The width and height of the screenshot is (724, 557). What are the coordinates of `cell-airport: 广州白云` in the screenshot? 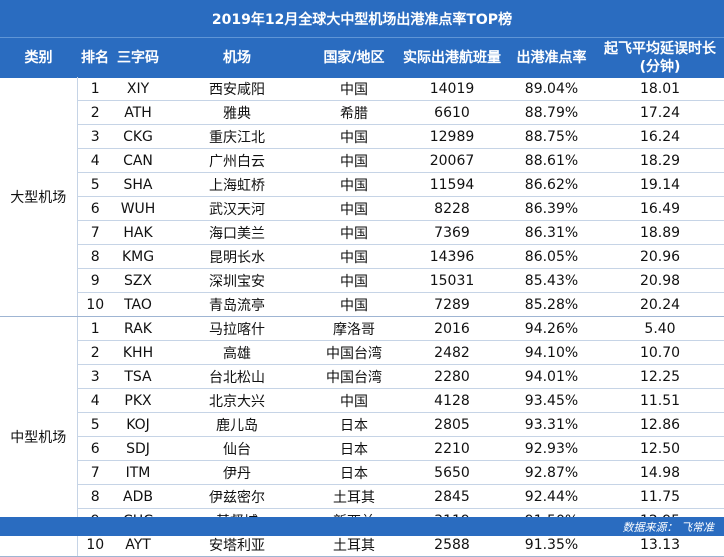 It's located at (237, 160).